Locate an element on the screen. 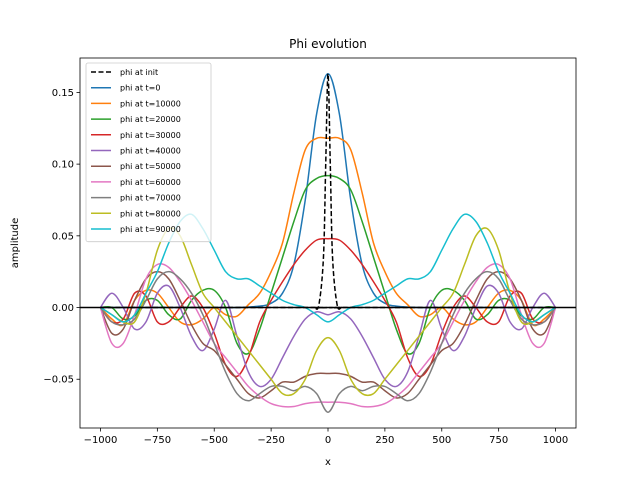  x-axis-ticks: −1000 −750 −500 −250 0 250 500 750 1000 is located at coordinates (326, 437).